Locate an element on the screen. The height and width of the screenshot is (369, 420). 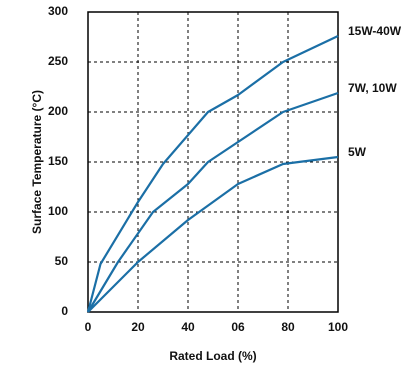
x-tick-label: 0 is located at coordinates (88, 327).